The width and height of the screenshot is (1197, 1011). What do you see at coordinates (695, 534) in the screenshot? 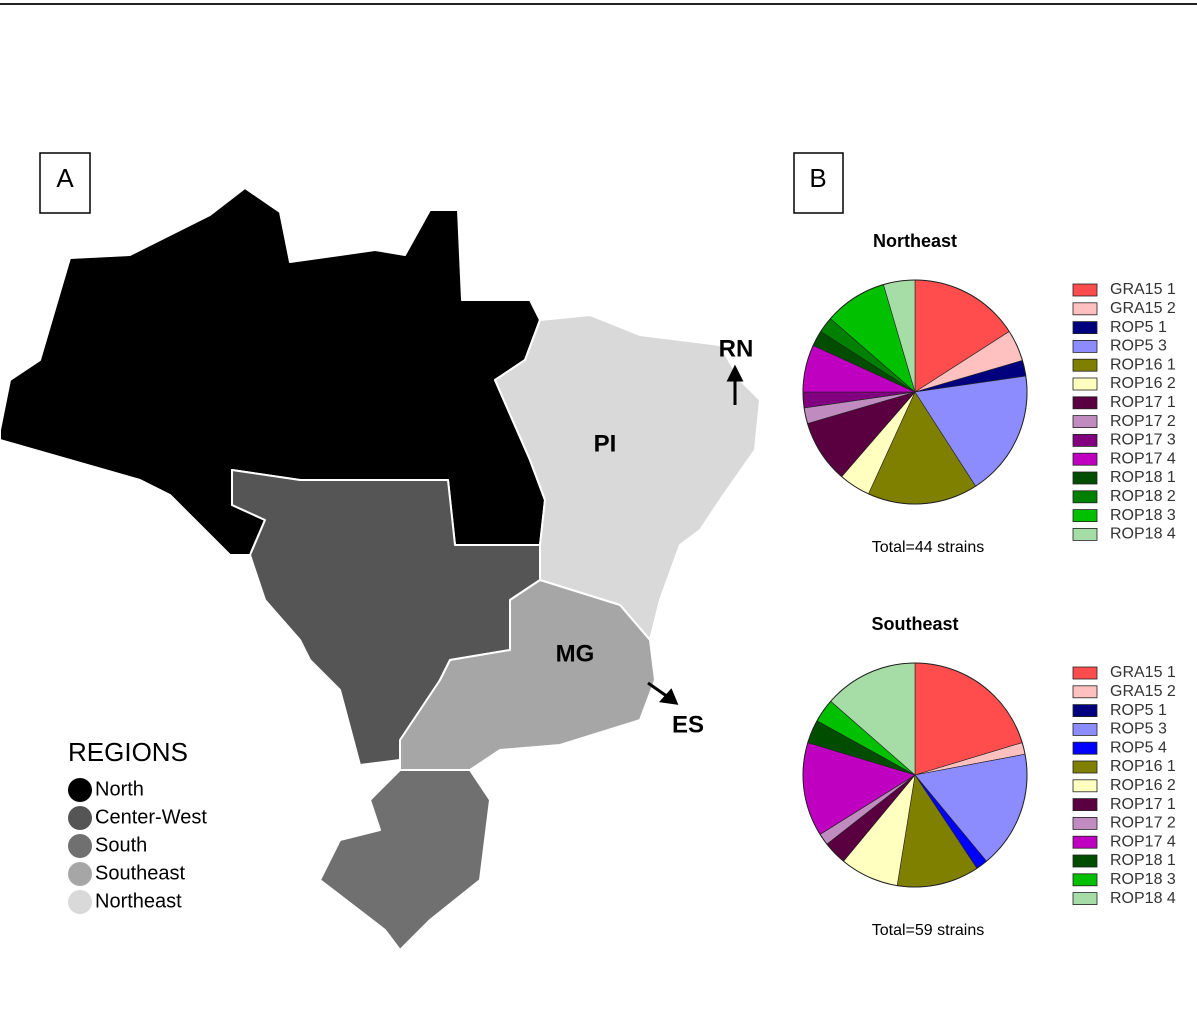
I see `arrows` at bounding box center [695, 534].